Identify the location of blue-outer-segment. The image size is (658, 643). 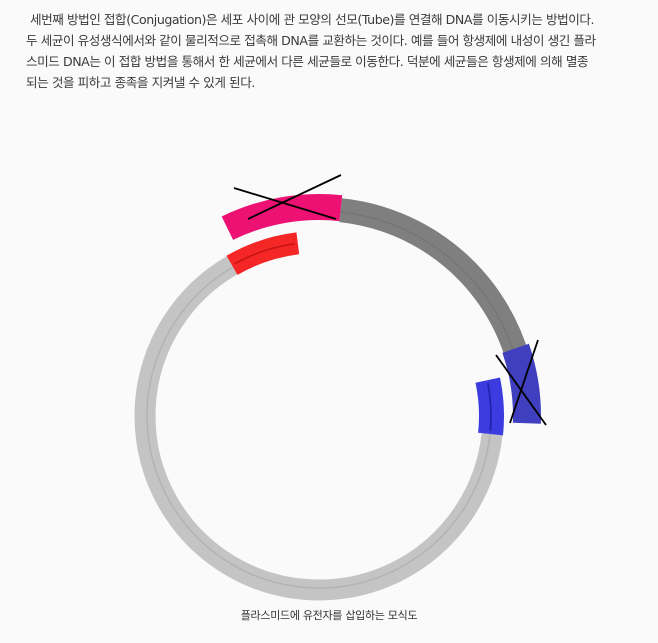
(521, 383).